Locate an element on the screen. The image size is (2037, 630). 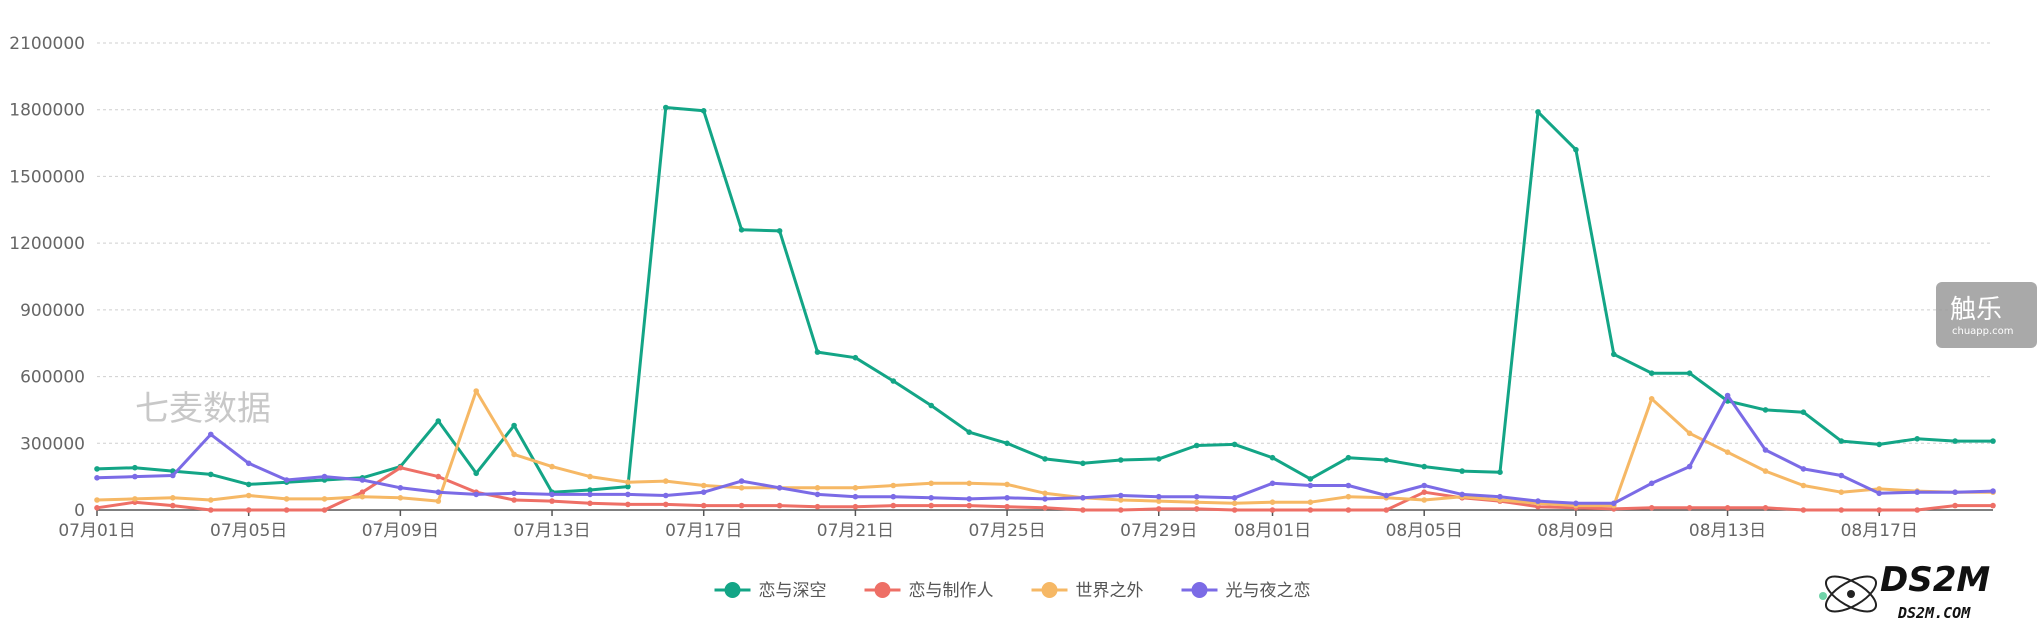
legend: 恋与深空 恋与制作人 世界之外 光与夜之恋 is located at coordinates (1012, 590).